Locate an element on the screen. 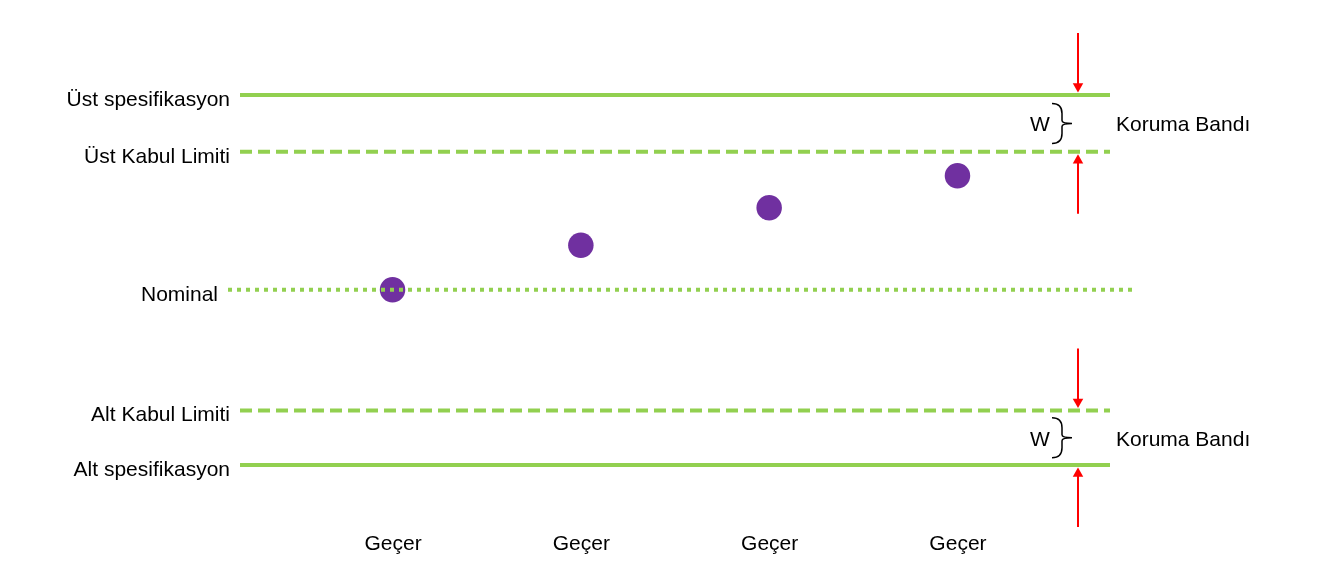 This screenshot has height=568, width=1342. ref-line-label: Alt spesifikasyon is located at coordinates (151, 469).